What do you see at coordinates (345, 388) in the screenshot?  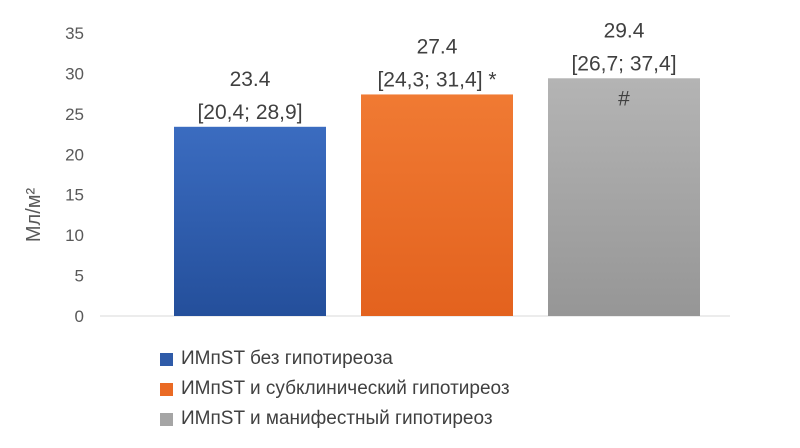 I see `legend-label: ИМпST и субклинический гипотиреоз` at bounding box center [345, 388].